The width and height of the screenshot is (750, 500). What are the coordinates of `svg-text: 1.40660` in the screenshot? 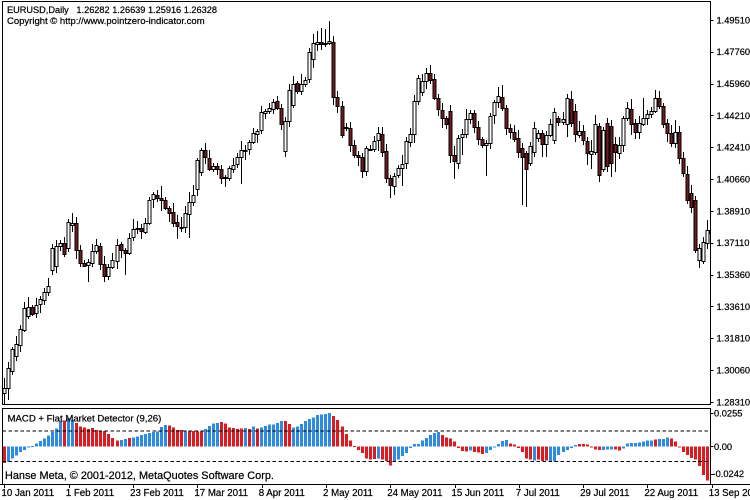 It's located at (733, 180).